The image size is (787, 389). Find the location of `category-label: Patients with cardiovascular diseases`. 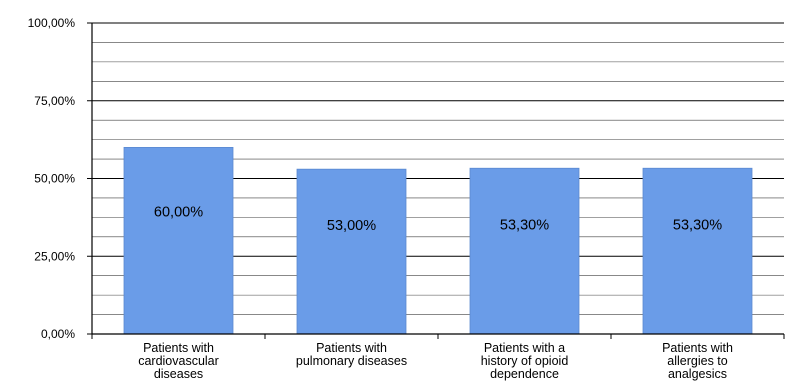

category-label: Patients with cardiovascular diseases is located at coordinates (178, 361).